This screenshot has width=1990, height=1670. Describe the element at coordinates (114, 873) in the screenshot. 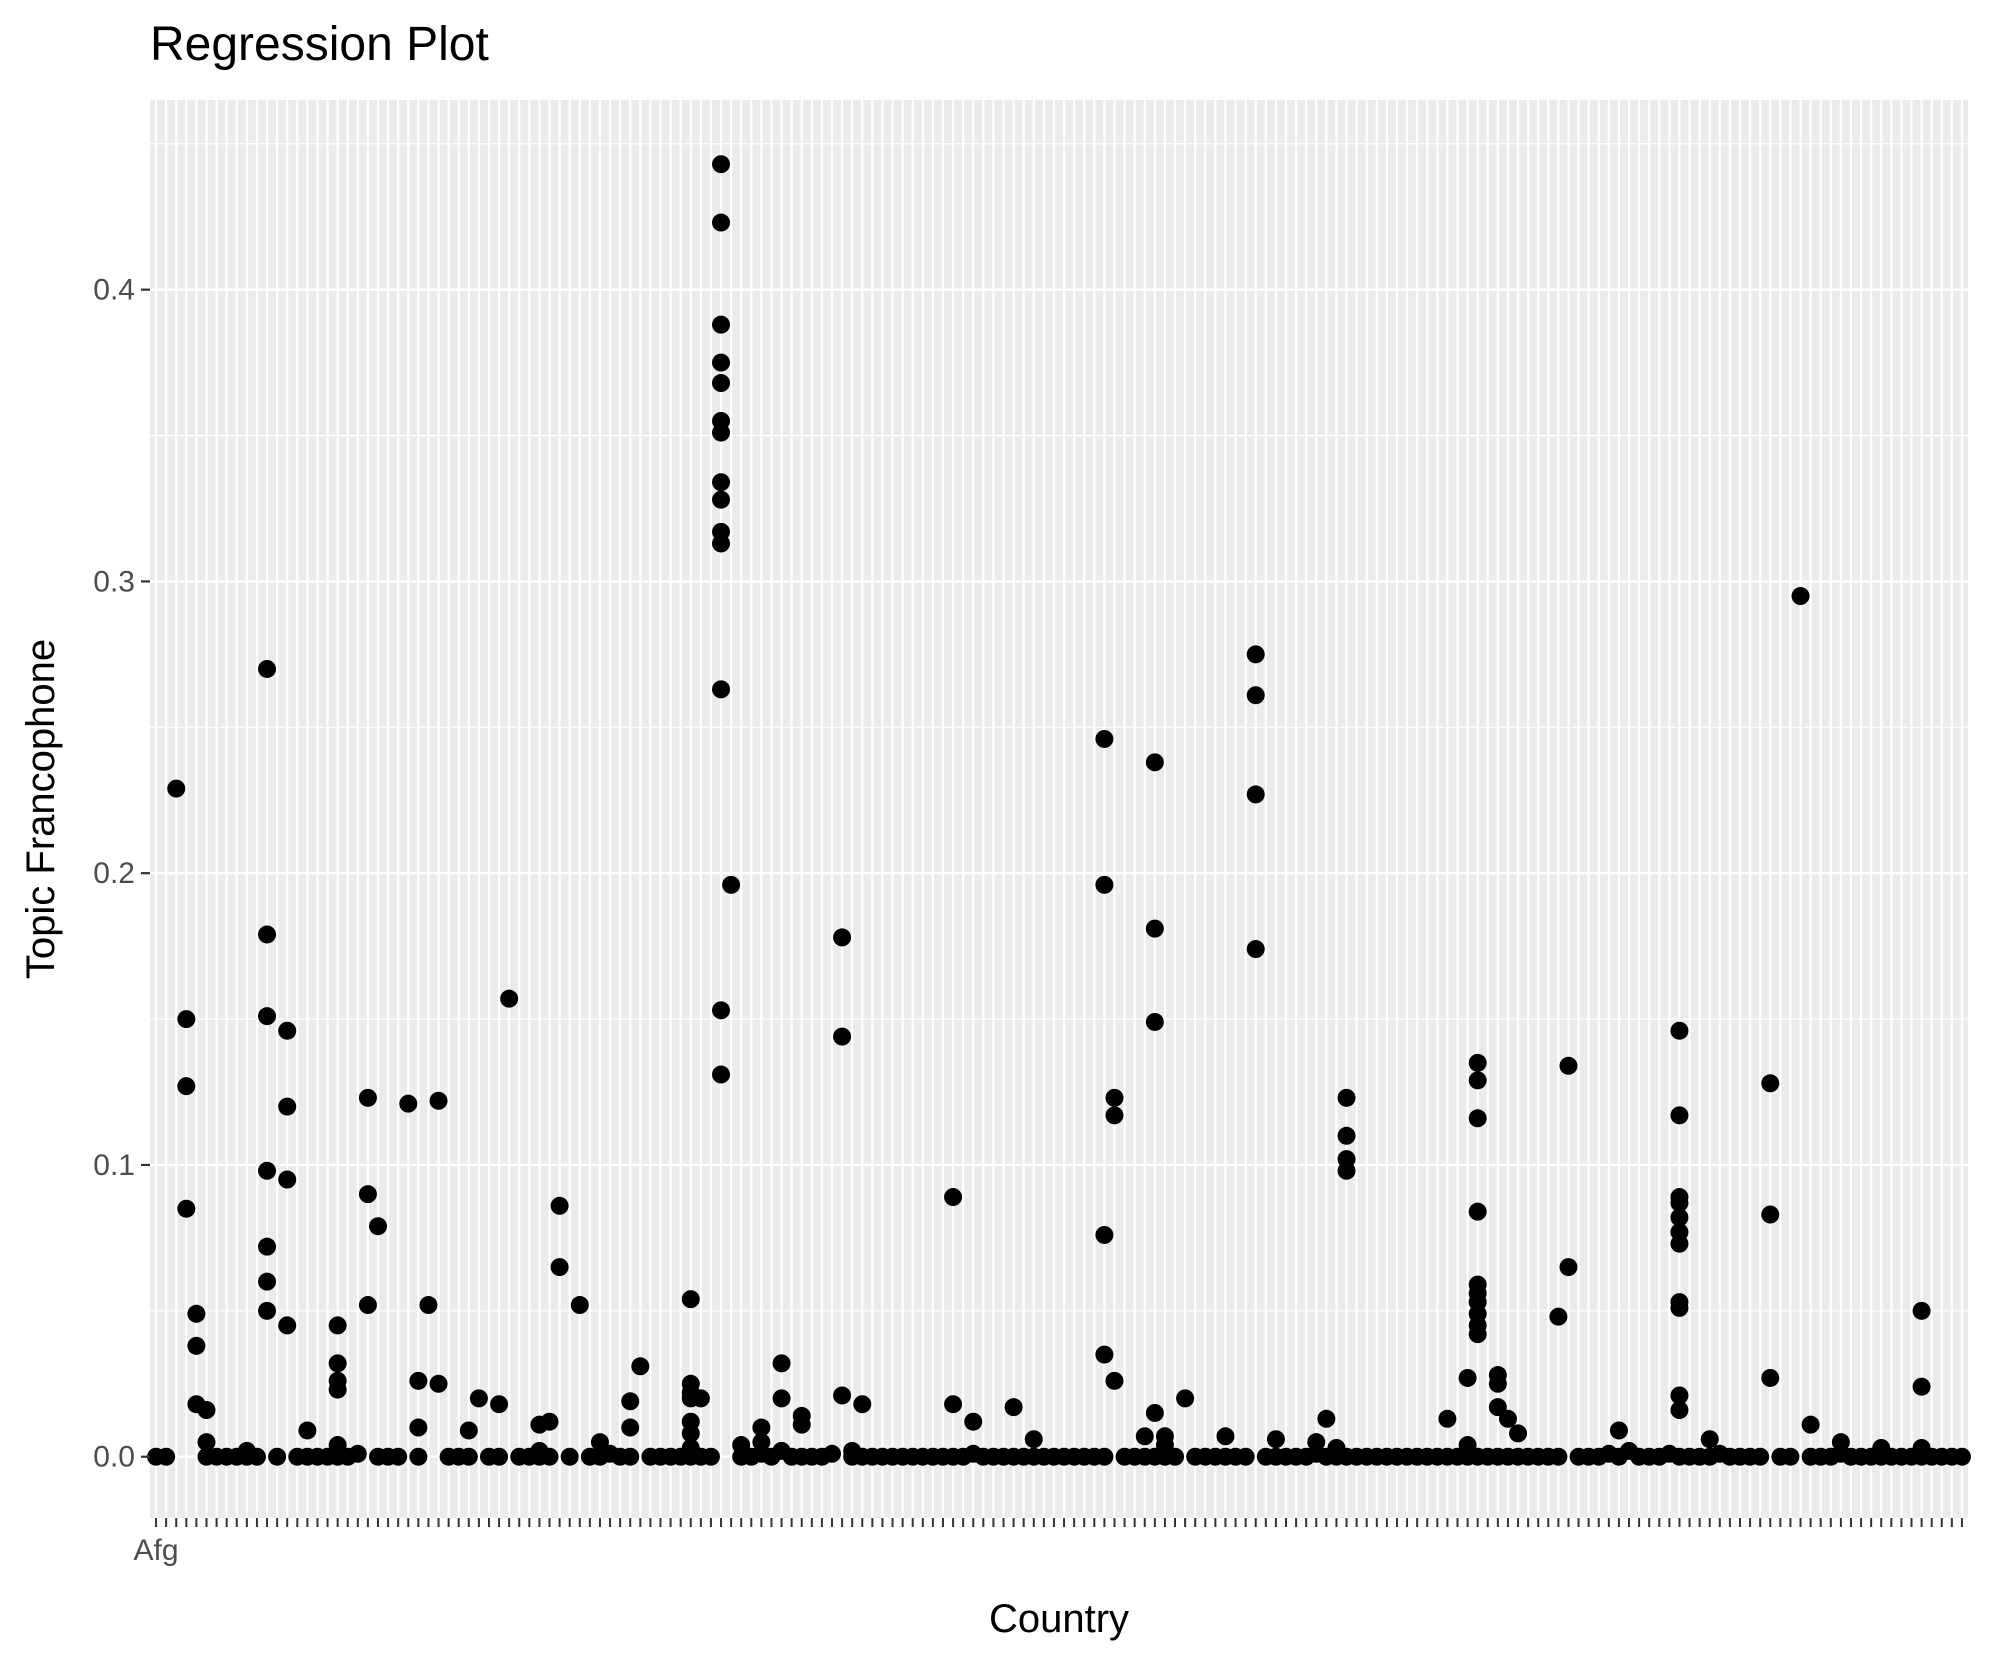

I see `y-tick-label: 0.2` at that location.